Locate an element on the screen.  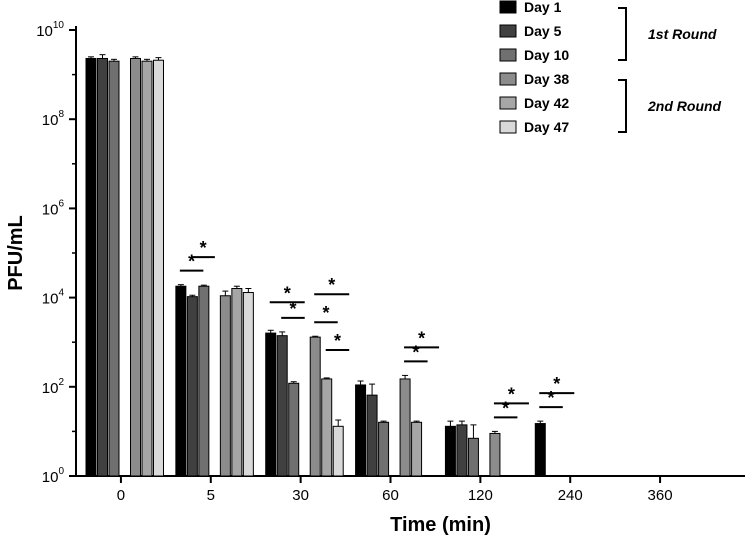
legend-label: Day 42 is located at coordinates (546, 103).